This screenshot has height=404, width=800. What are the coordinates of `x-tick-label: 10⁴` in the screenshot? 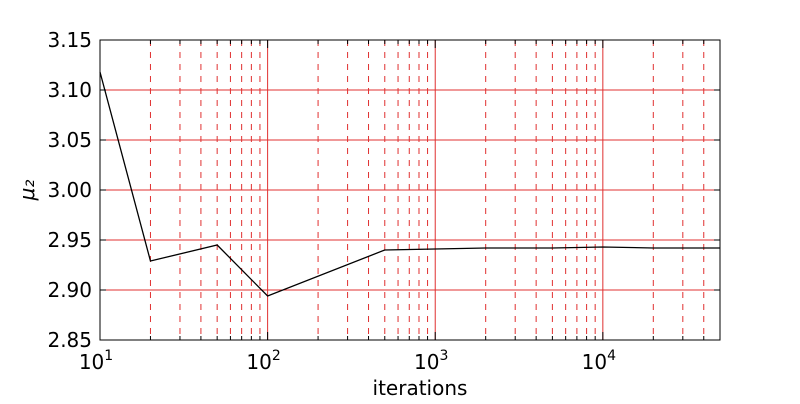 It's located at (599, 361).